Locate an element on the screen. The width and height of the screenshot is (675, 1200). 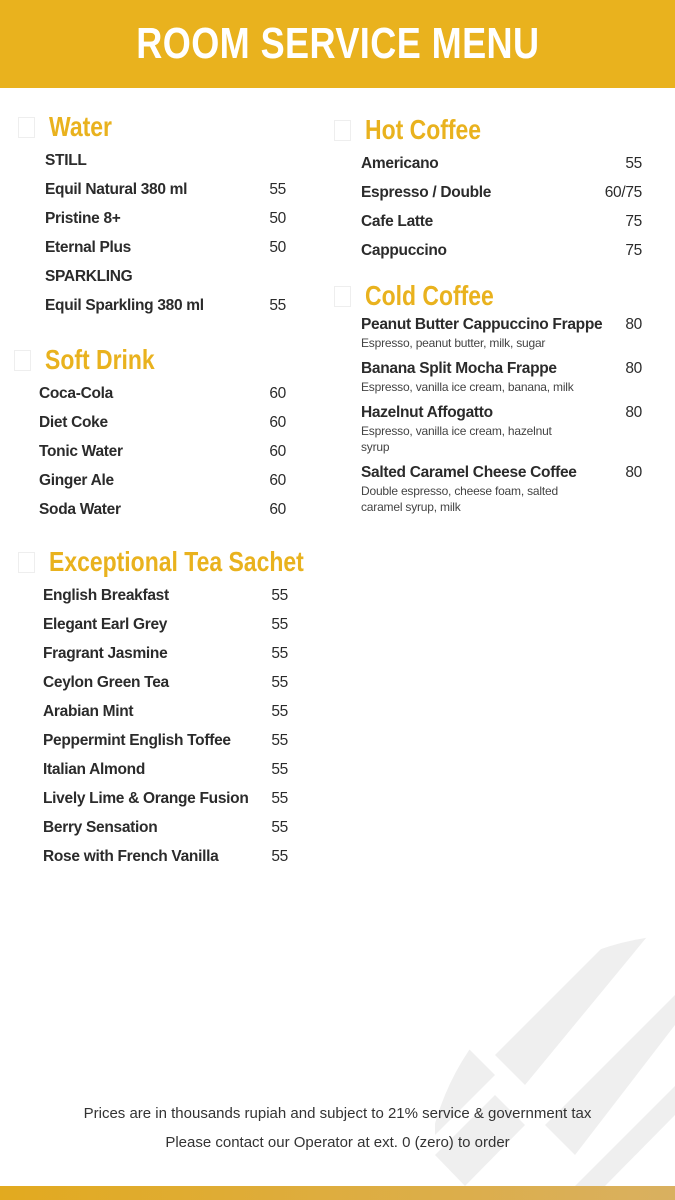
menu-item-row: English Breakfast 55 is located at coordinates (165, 595).